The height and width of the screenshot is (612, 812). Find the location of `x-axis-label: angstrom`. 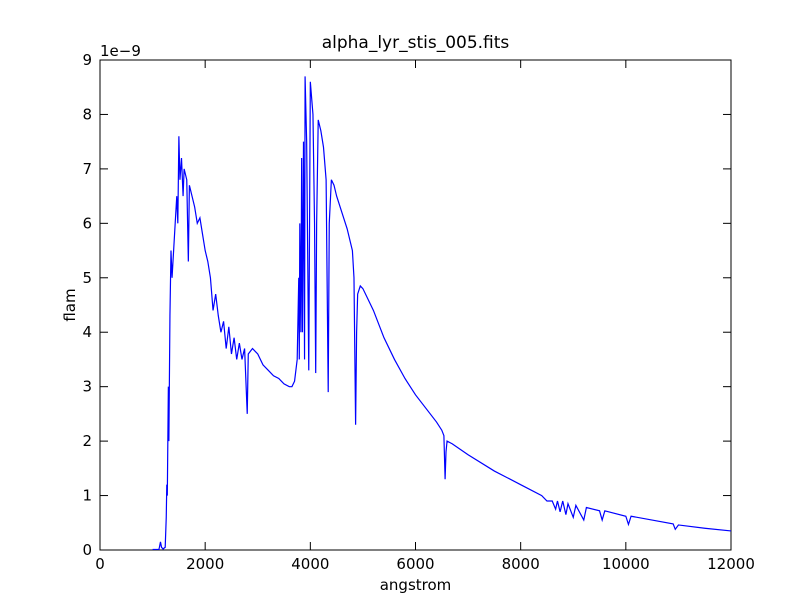

x-axis-label: angstrom is located at coordinates (416, 585).